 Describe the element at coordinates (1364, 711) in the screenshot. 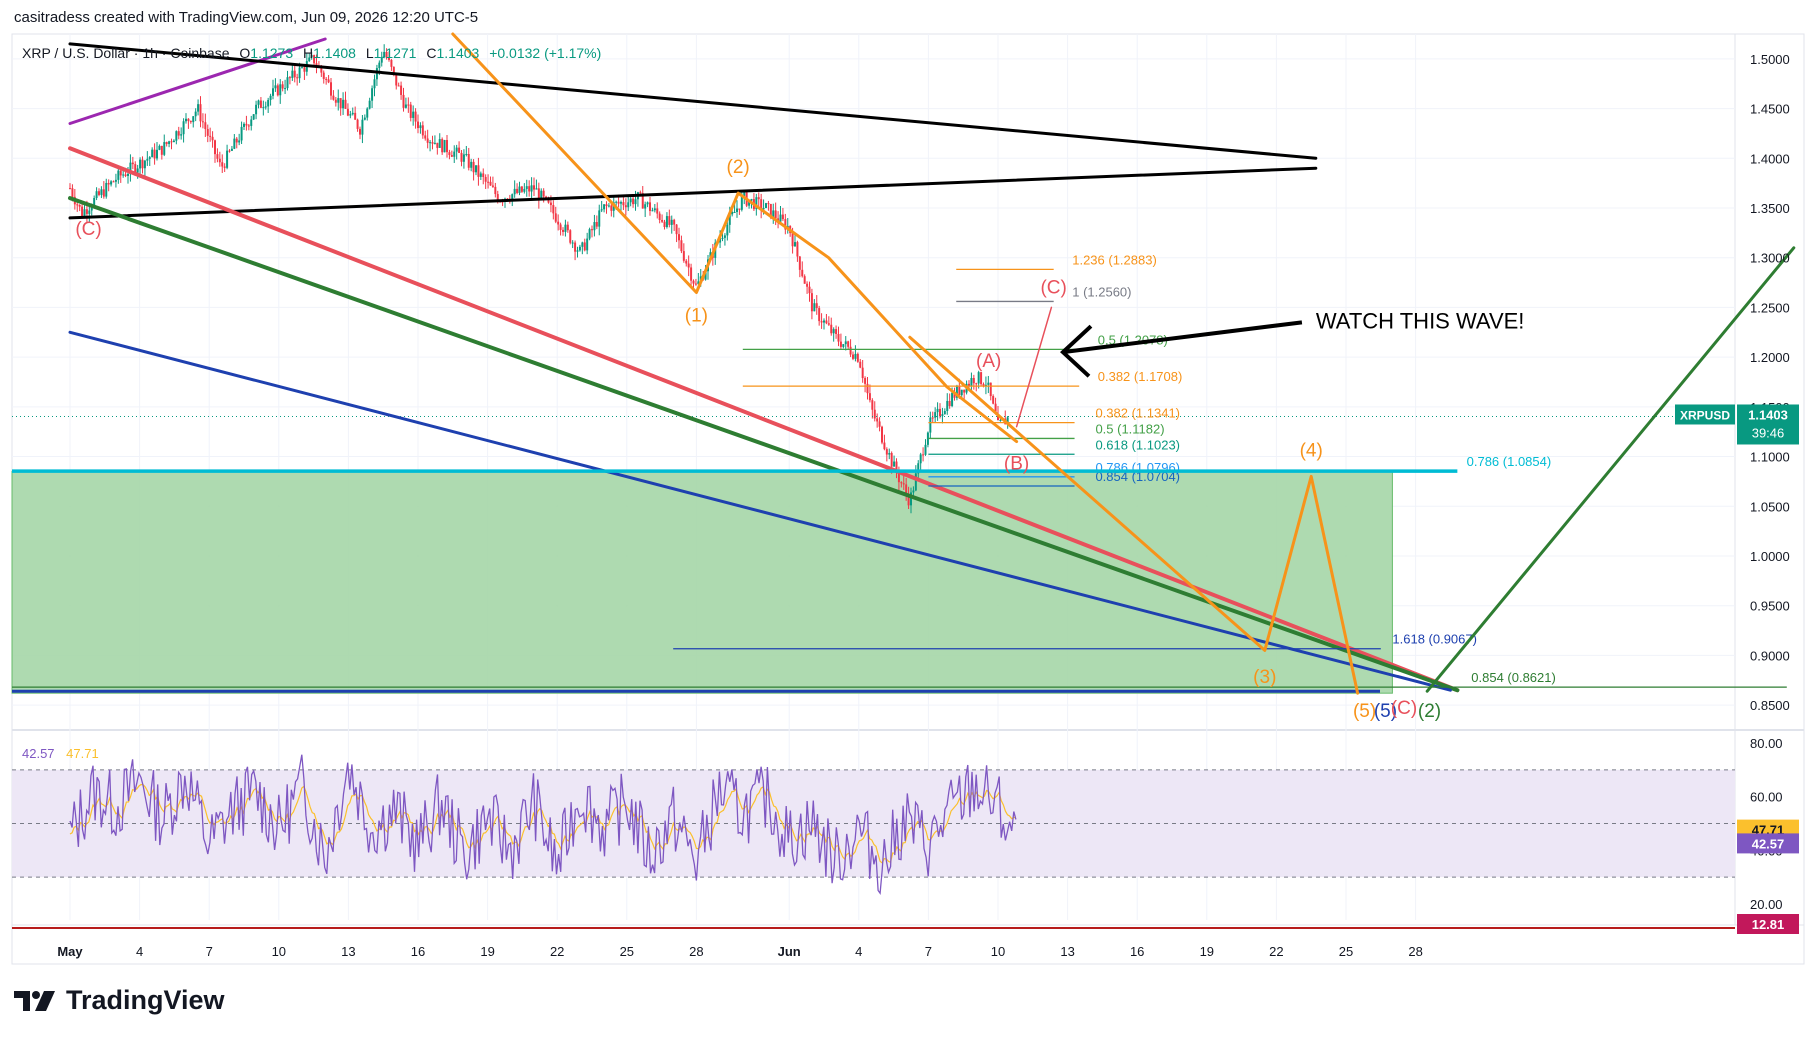

I see `wave-label: (5)` at that location.